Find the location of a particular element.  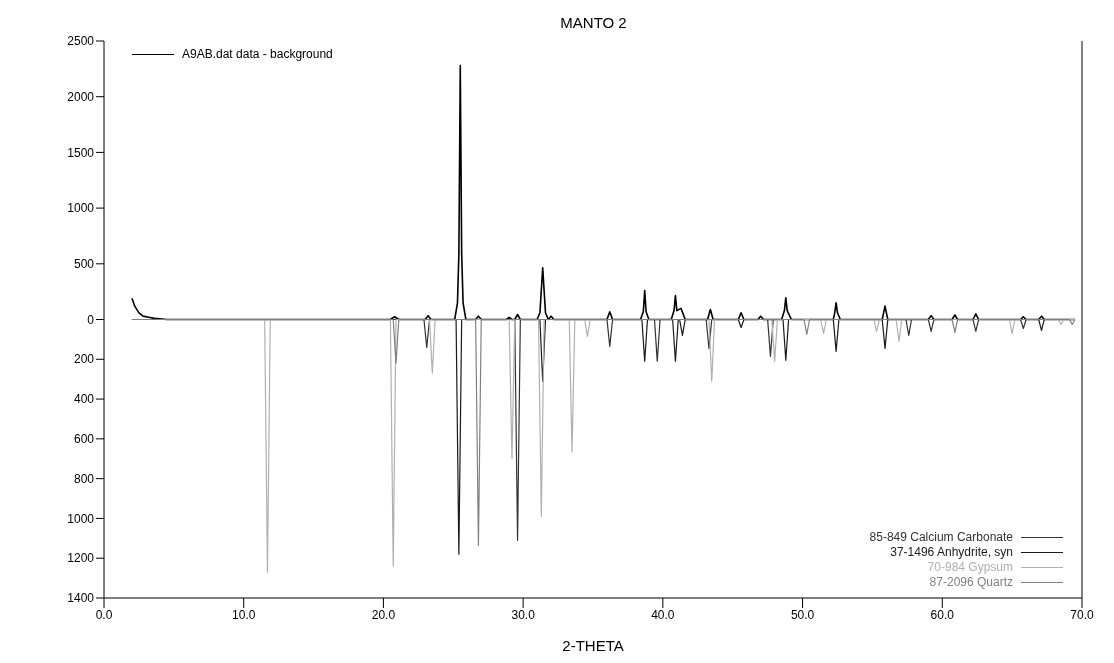

y-tick-label: 1000 is located at coordinates (81, 208).